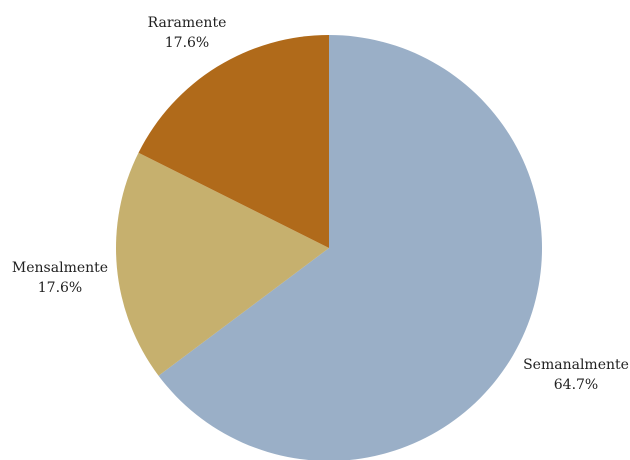 This screenshot has width=630, height=460. Describe the element at coordinates (187, 43) in the screenshot. I see `slice-value-raramente: 17.6%` at that location.